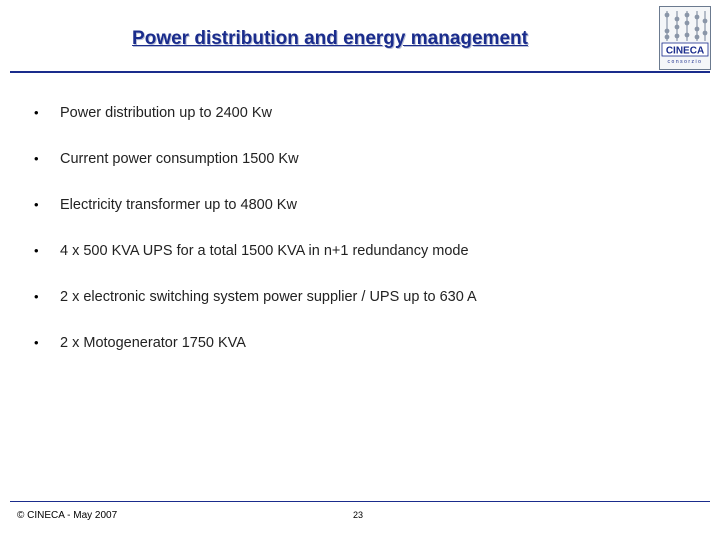 The image size is (720, 540). What do you see at coordinates (685, 51) in the screenshot?
I see `logo-wordmark: CINECA` at bounding box center [685, 51].